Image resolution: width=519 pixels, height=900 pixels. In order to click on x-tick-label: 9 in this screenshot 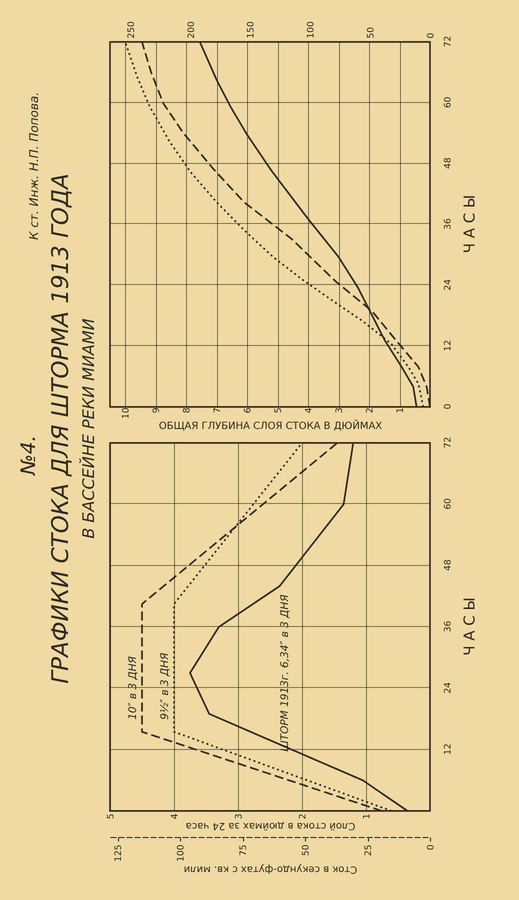, I will do `click(157, 410)`.